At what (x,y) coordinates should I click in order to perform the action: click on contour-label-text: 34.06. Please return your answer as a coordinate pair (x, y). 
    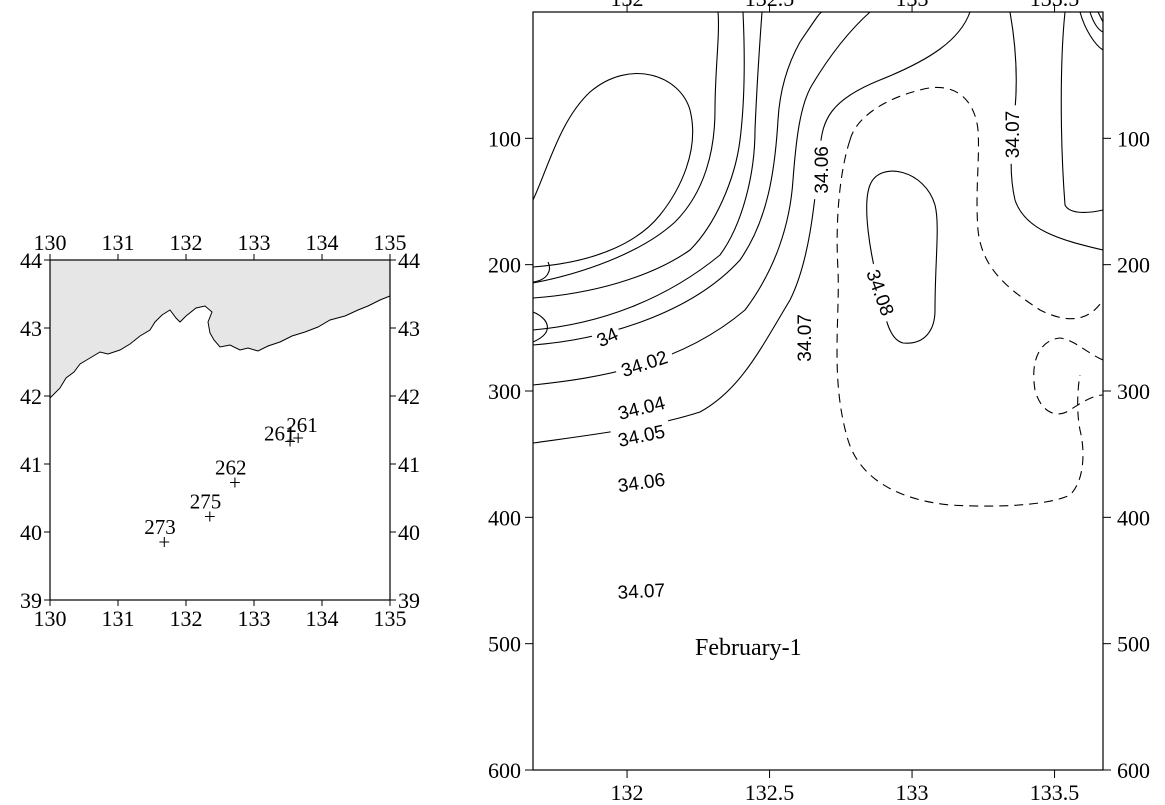
    Looking at the image, I should click on (822, 170).